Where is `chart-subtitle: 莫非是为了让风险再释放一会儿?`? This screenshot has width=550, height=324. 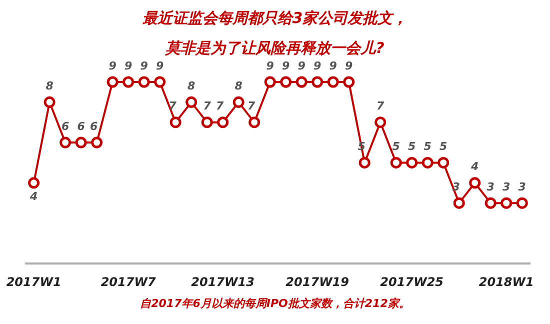 chart-subtitle: 莫非是为了让风险再释放一会儿? is located at coordinates (274, 47).